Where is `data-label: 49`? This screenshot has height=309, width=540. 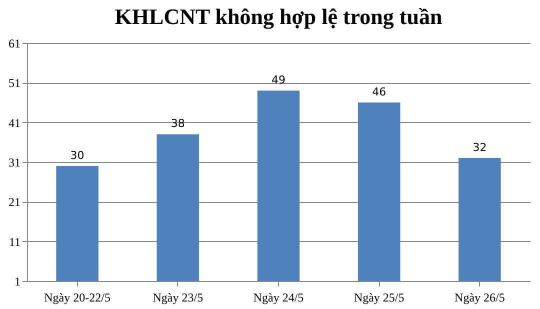
data-label: 49 is located at coordinates (279, 80).